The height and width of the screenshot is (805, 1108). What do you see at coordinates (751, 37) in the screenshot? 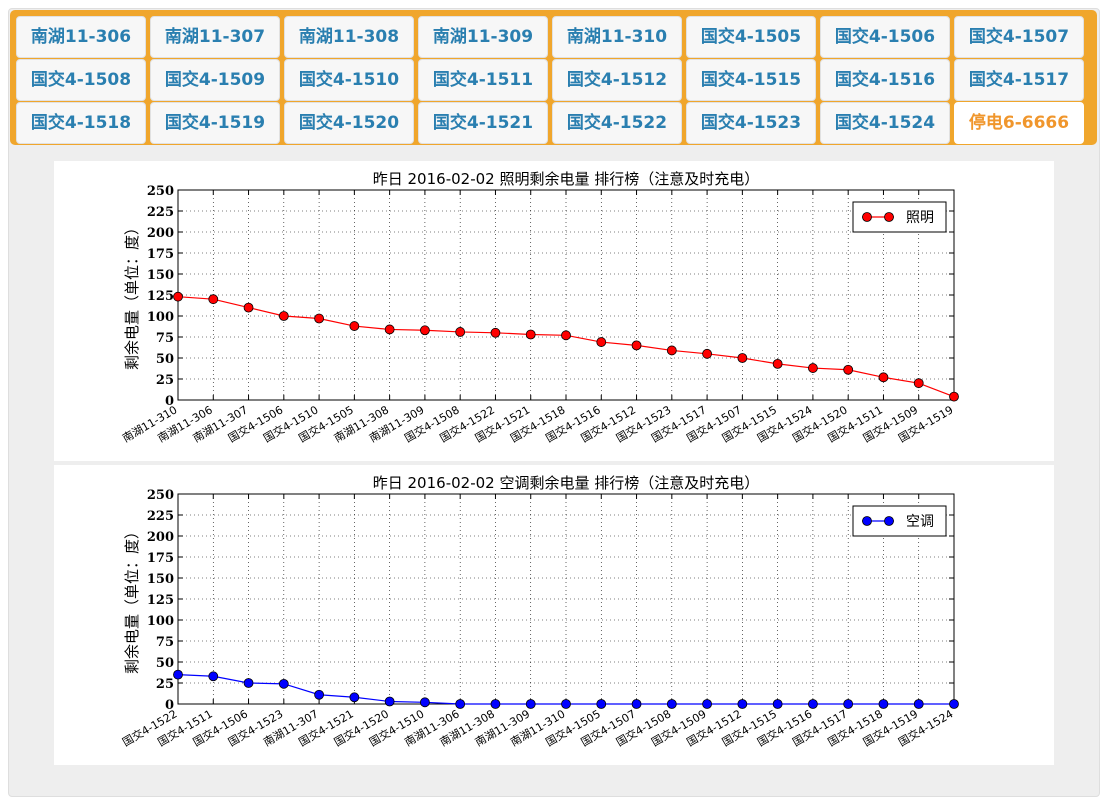
I see `room-tab-6: 国交4-1505` at bounding box center [751, 37].